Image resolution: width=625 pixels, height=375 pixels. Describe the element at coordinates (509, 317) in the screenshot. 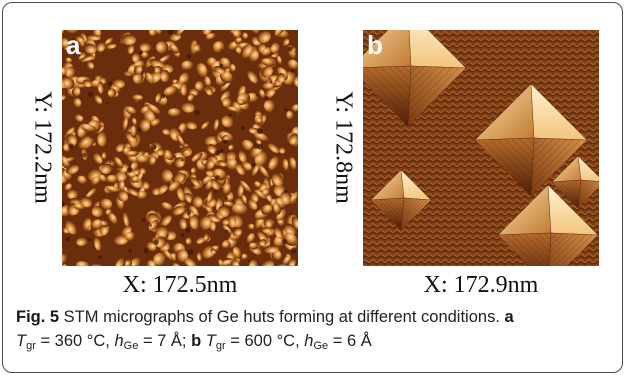

I see `caption-a-label: a` at that location.